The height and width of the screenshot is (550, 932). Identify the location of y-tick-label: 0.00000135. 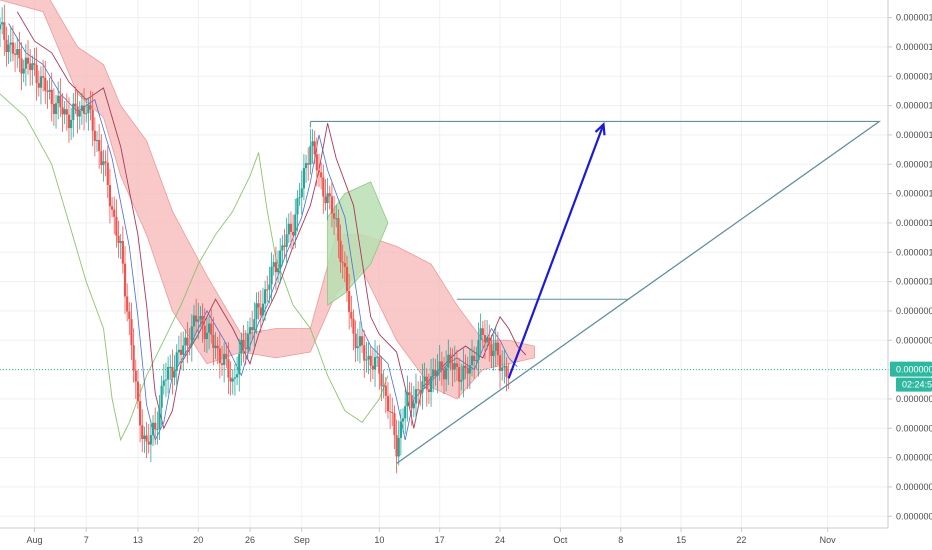
(914, 76).